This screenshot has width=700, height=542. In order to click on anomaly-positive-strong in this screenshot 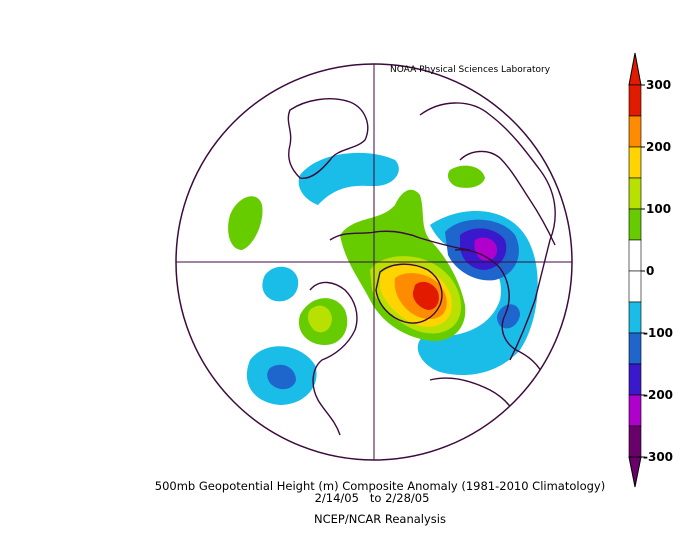, I will do `click(319, 319)`.